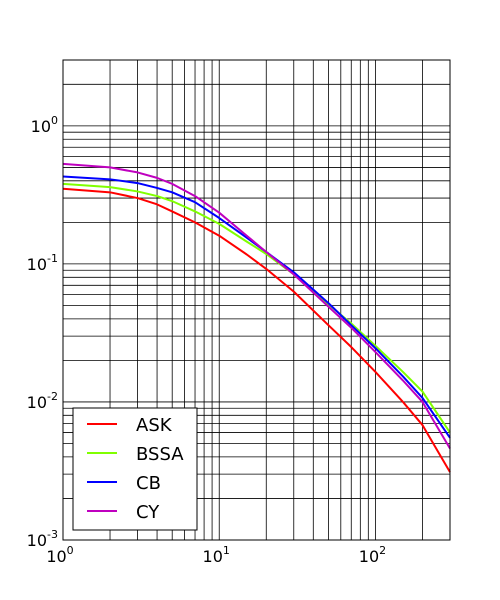 This screenshot has height=600, width=500. I want to click on y-tick-label: 10⁰, so click(44, 125).